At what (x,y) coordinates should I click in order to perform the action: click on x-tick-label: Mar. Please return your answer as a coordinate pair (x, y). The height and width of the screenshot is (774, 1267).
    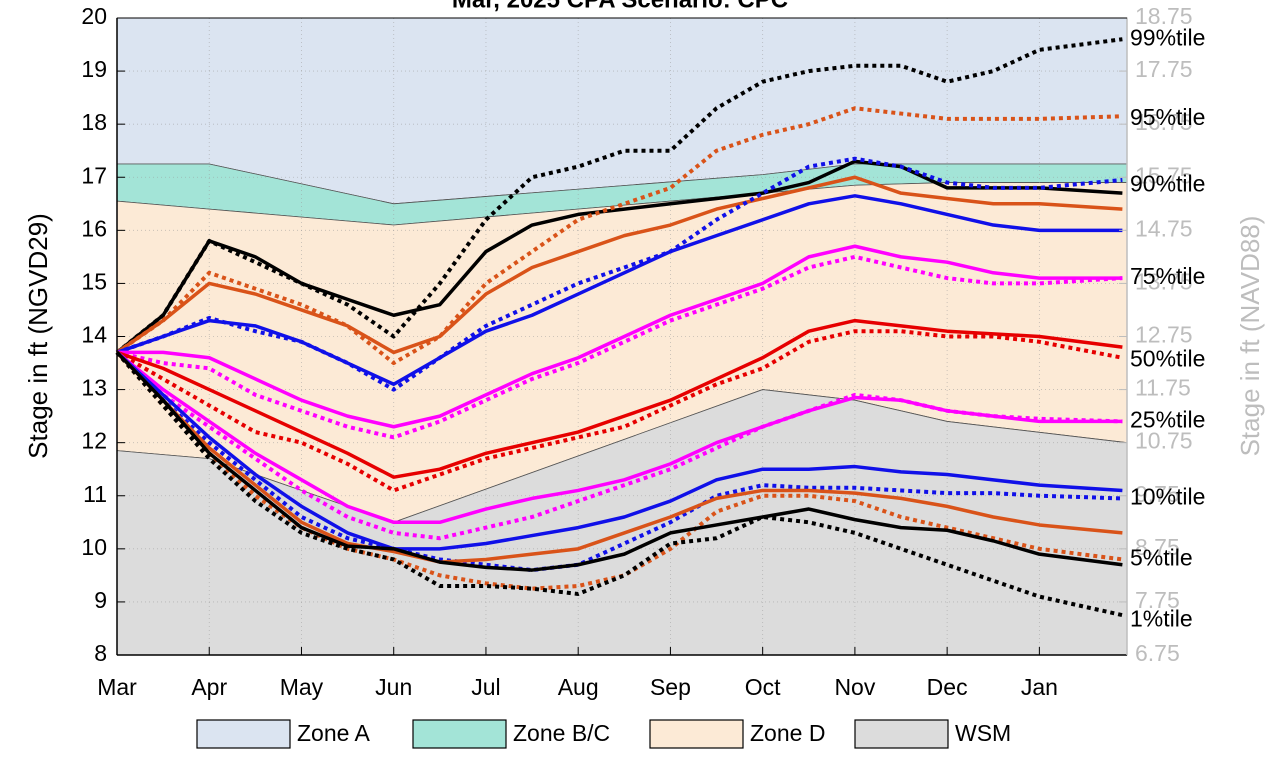
    Looking at the image, I should click on (117, 687).